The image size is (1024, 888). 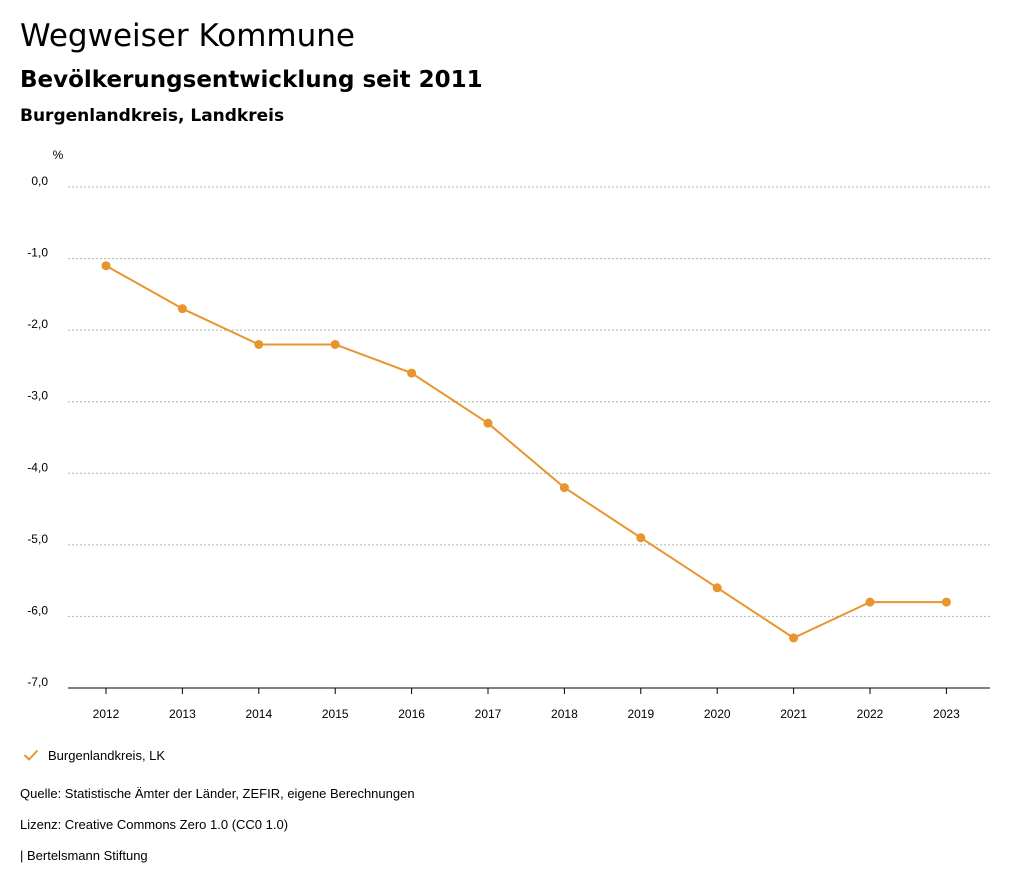 I want to click on y-tick-label: -5,0, so click(x=37, y=539).